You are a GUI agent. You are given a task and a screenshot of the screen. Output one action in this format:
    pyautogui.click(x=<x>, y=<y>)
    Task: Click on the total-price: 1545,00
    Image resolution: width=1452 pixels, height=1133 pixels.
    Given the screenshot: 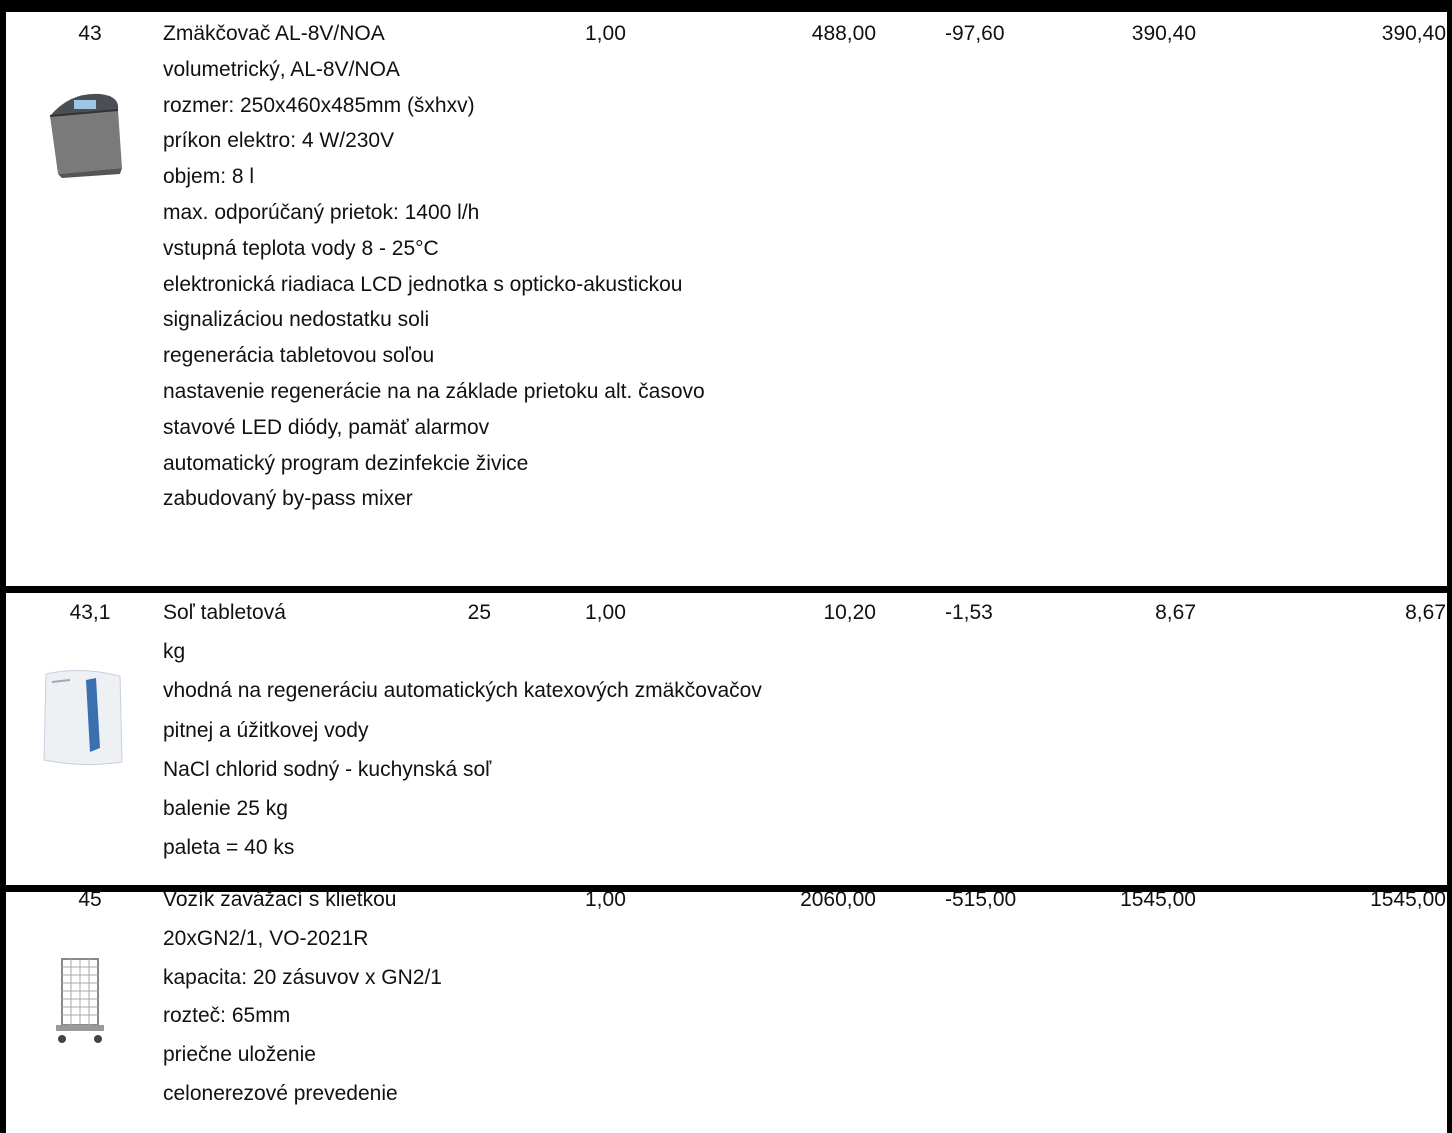 What is the action you would take?
    pyautogui.click(x=1408, y=899)
    